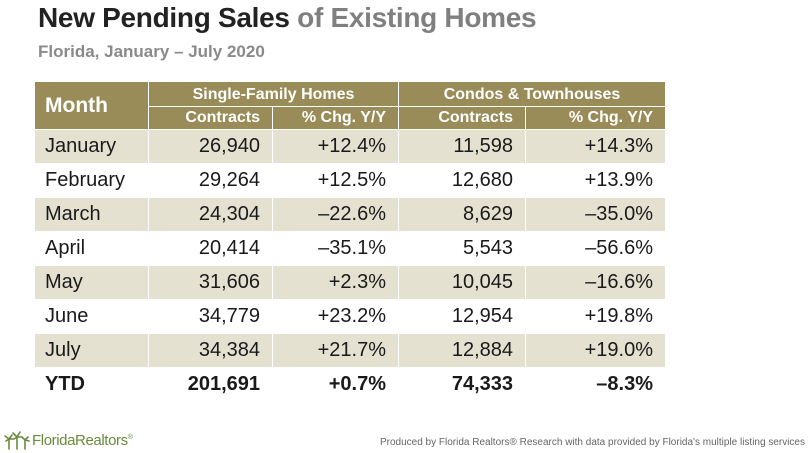 The height and width of the screenshot is (453, 809). What do you see at coordinates (210, 316) in the screenshot?
I see `cell-sf-contracts: 34,779` at bounding box center [210, 316].